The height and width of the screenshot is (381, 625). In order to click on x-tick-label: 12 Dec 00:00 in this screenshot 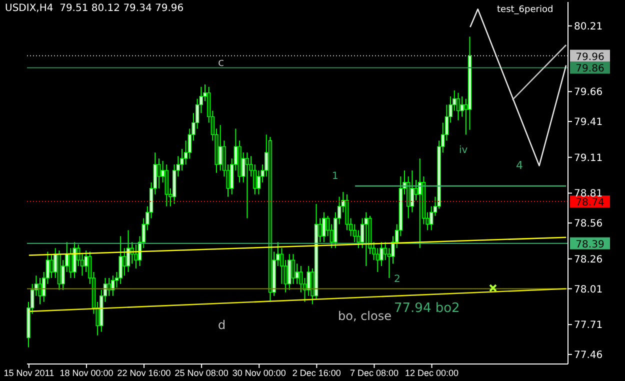, I will do `click(432, 373)`.